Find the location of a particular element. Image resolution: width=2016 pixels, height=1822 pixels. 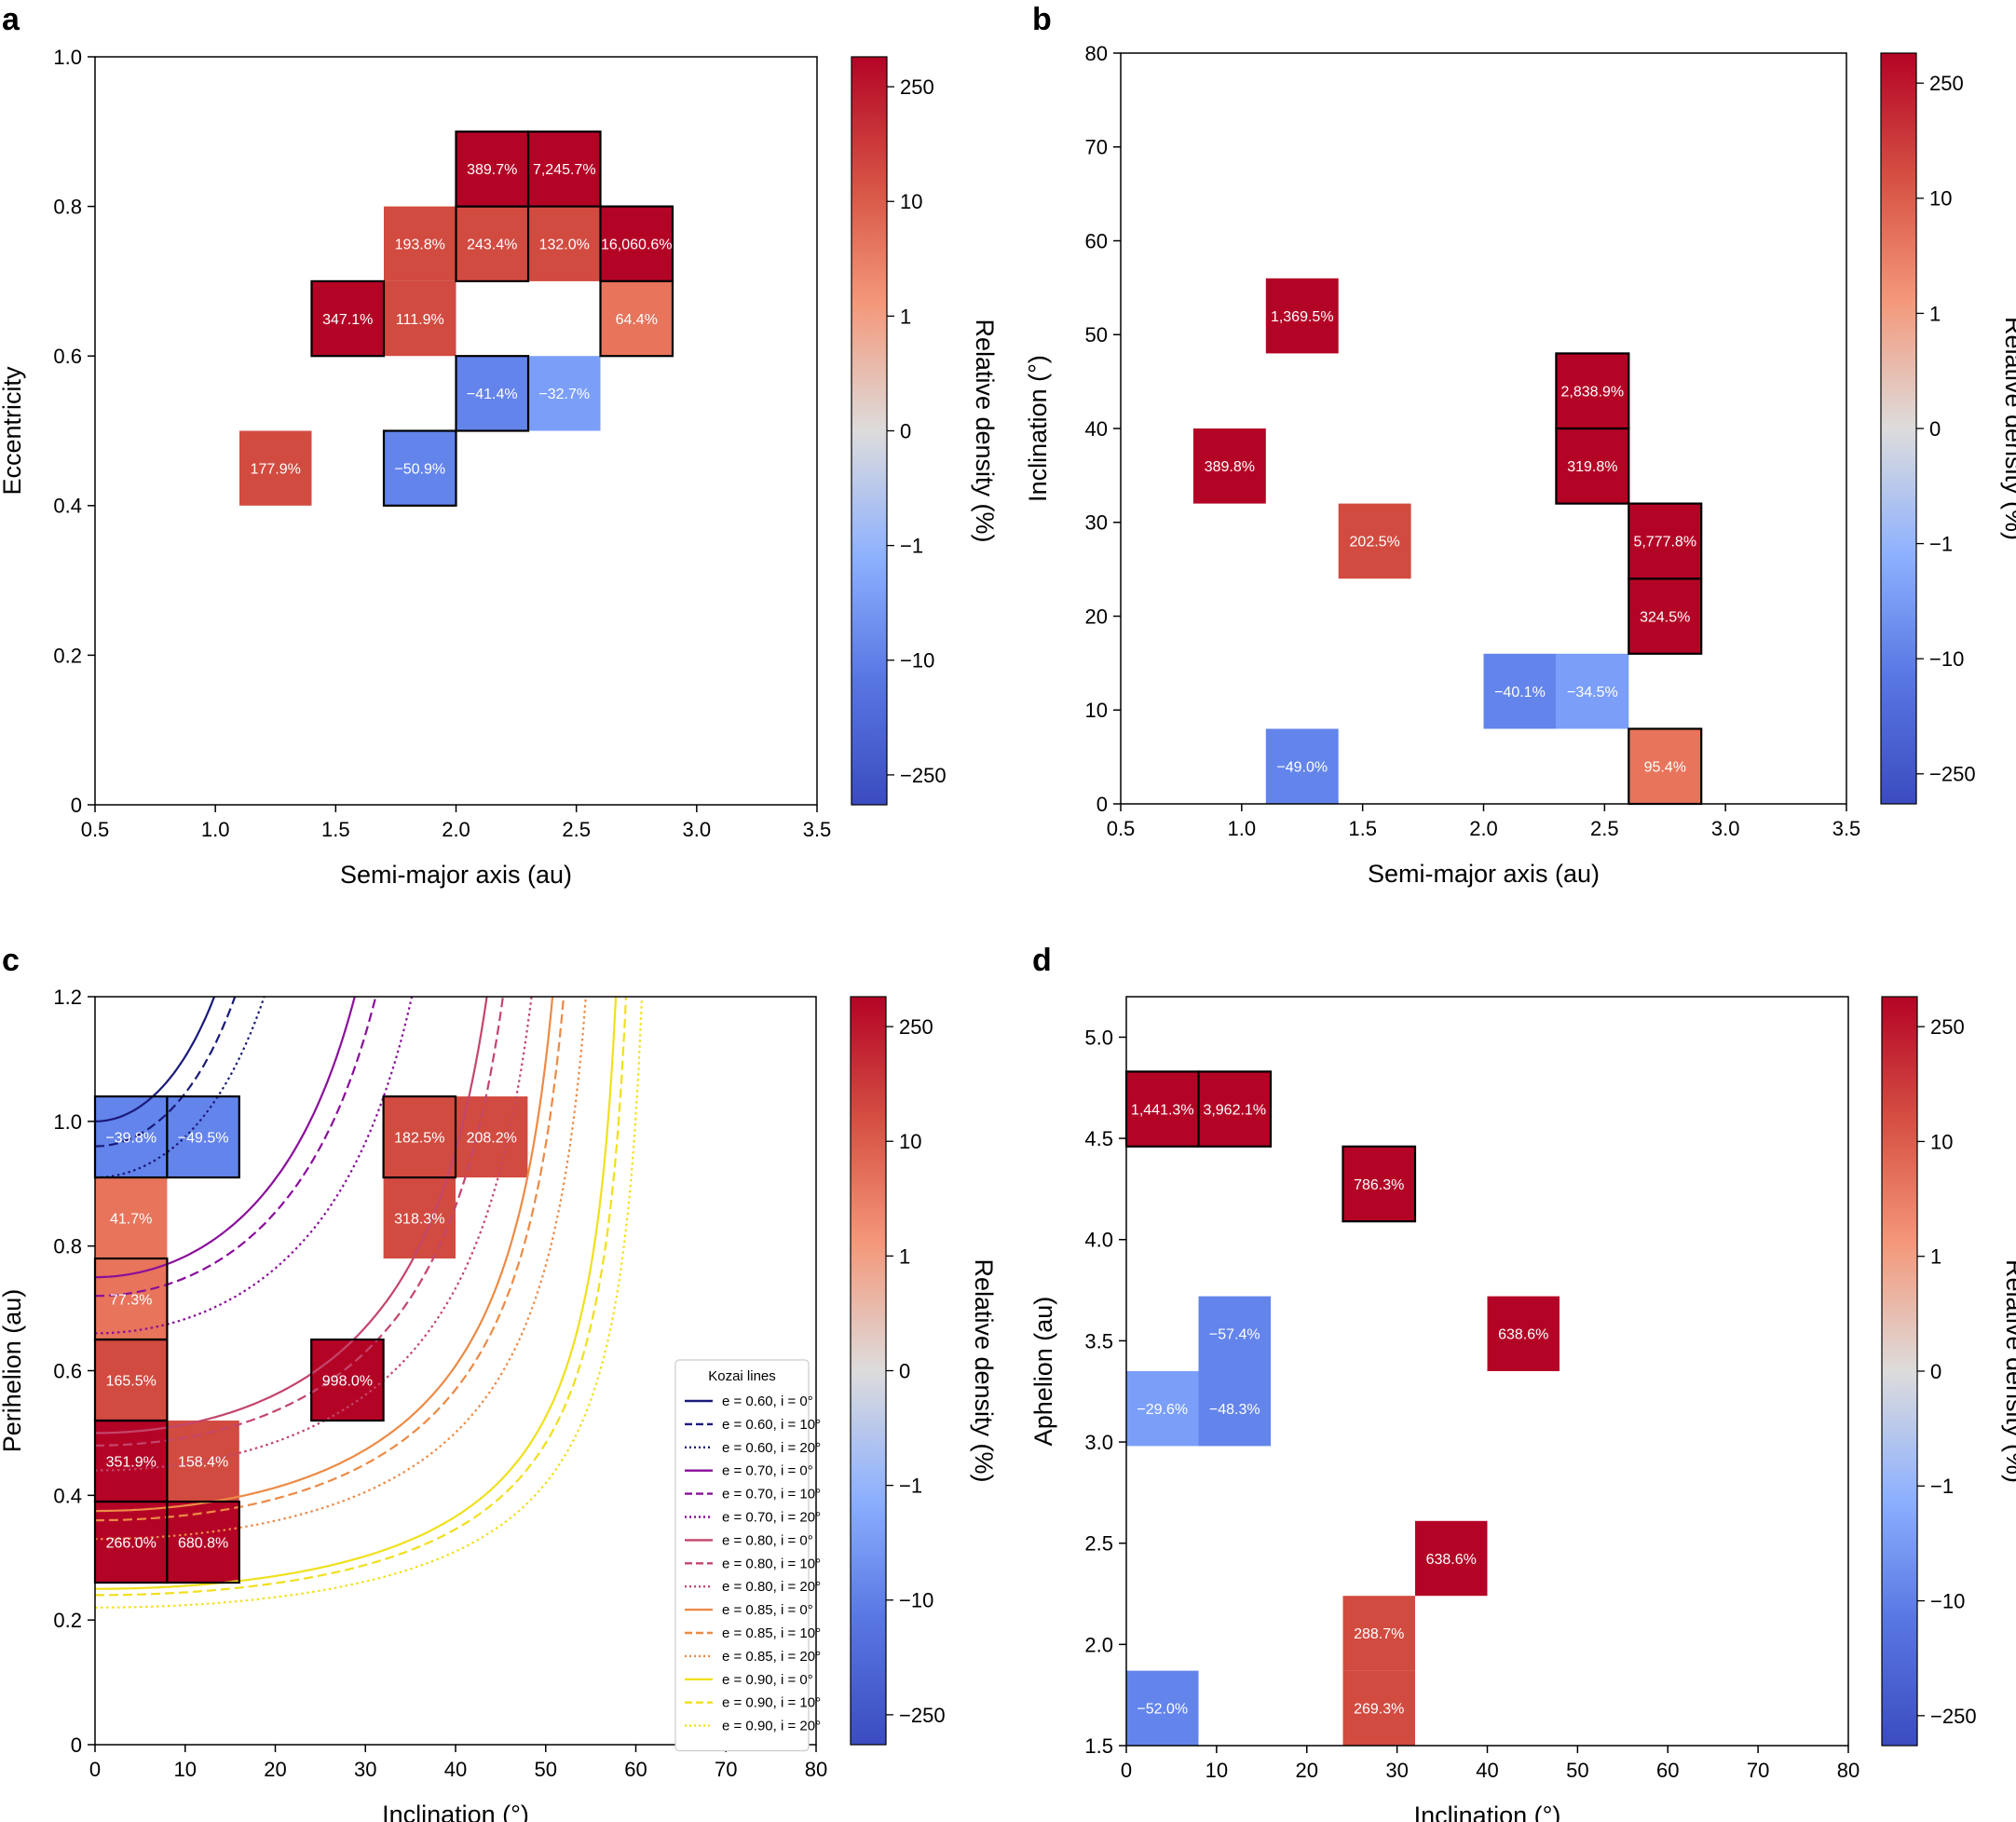

cell-label: 202.5% is located at coordinates (1375, 543).